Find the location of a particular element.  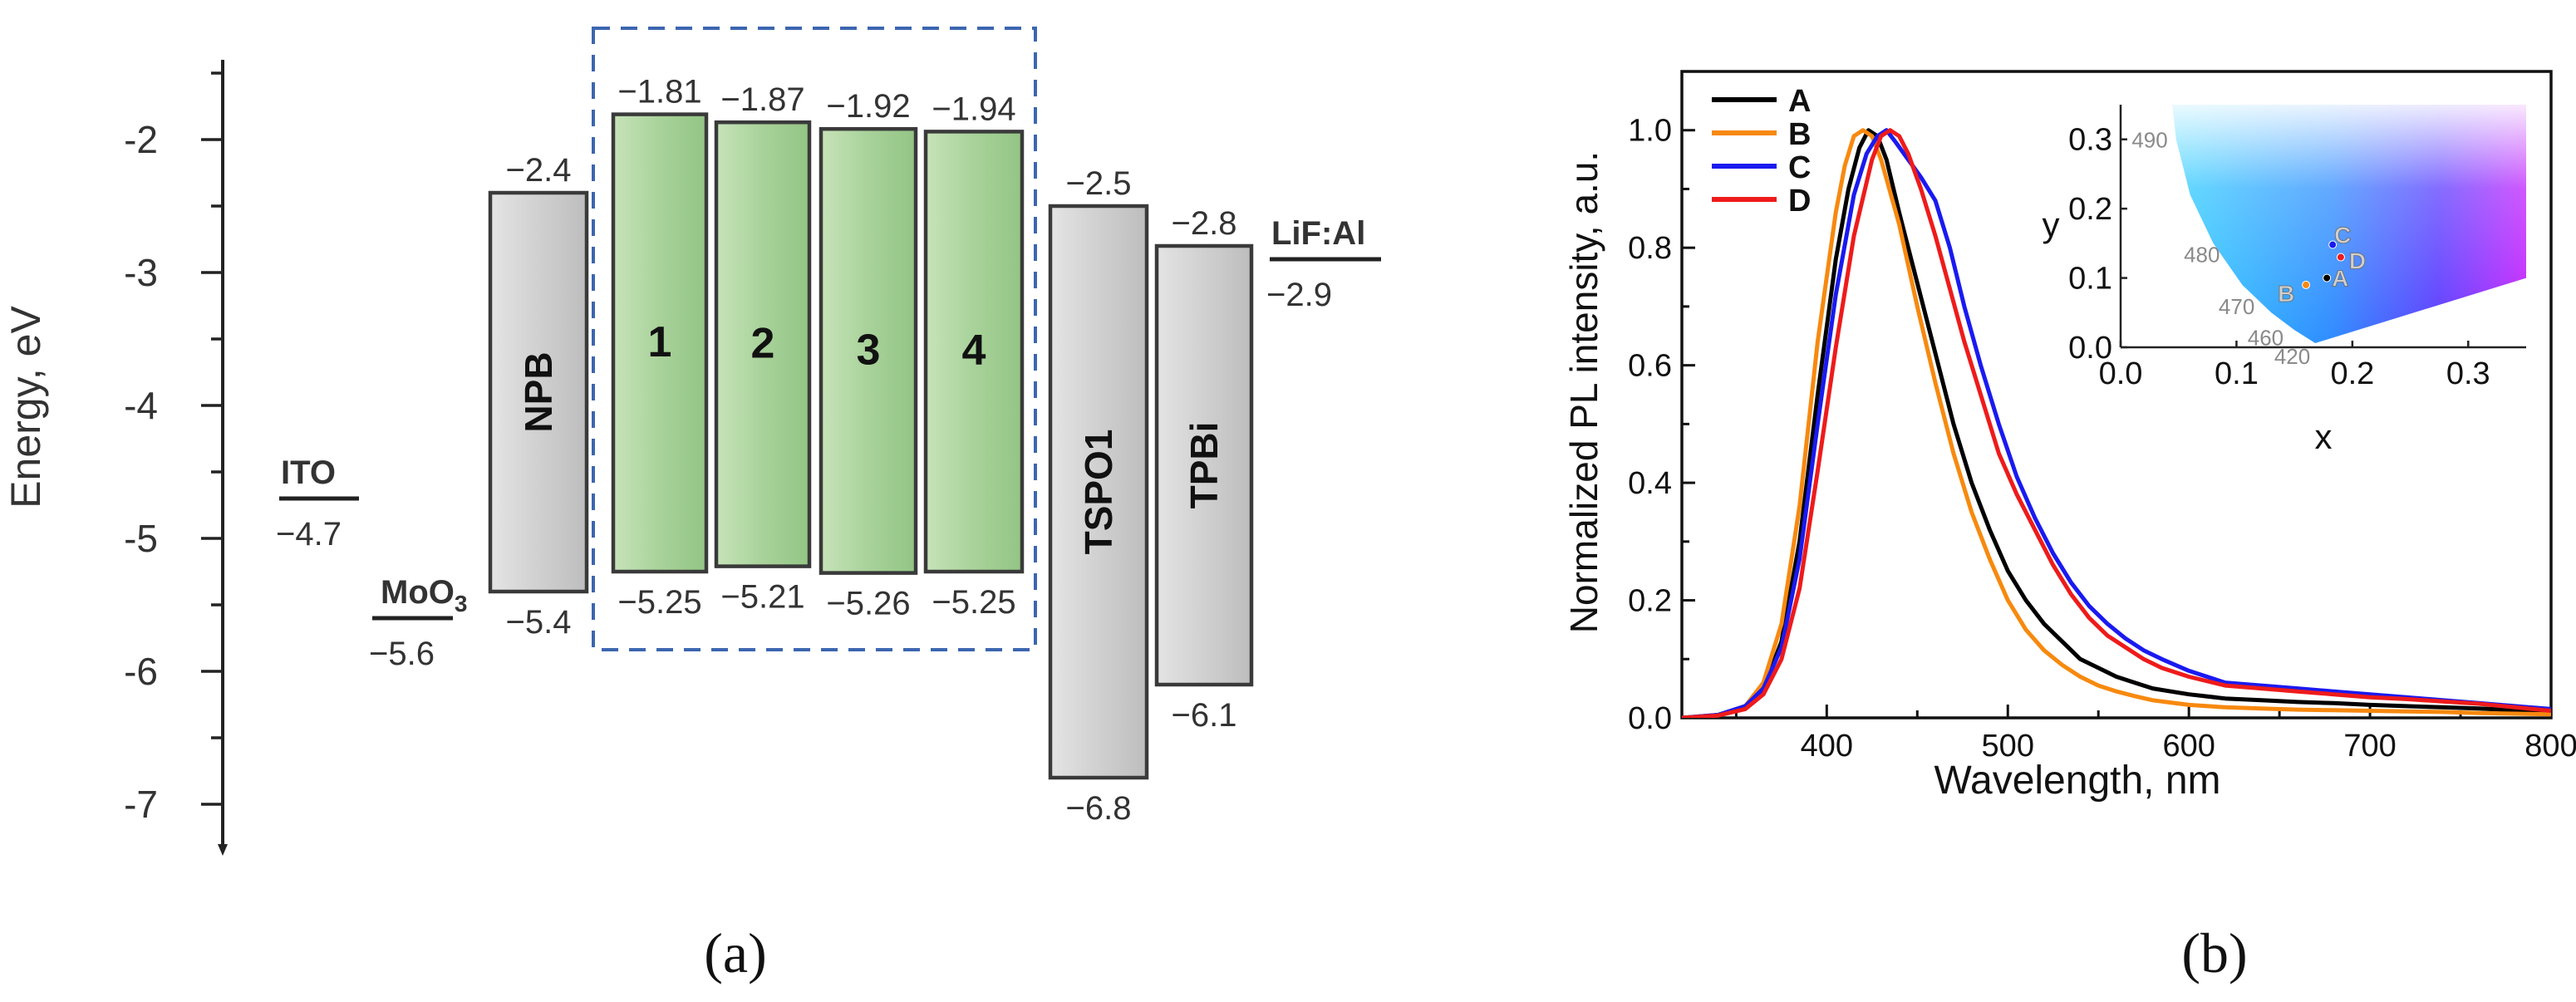

legend-label: B is located at coordinates (1799, 134).